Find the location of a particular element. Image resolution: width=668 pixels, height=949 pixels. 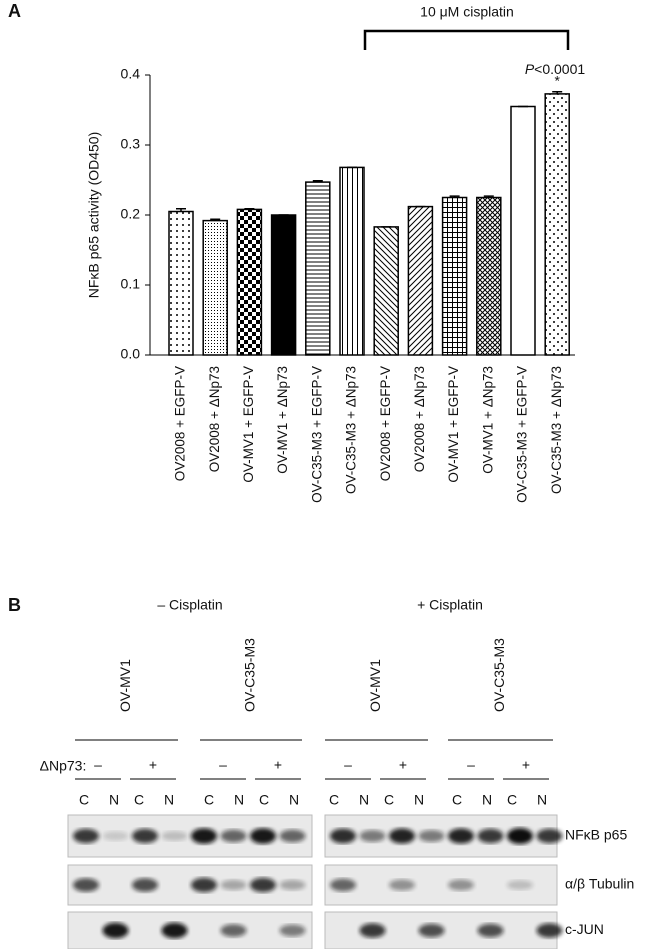

row-label: NFκB p65 is located at coordinates (596, 835).